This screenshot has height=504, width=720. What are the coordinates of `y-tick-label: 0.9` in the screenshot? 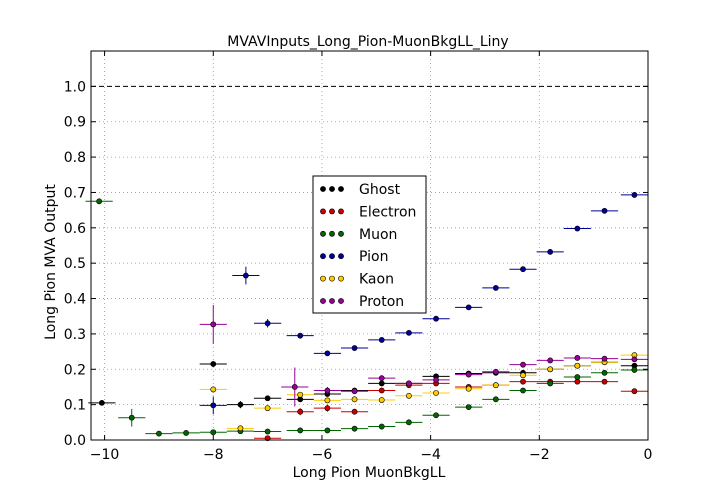 It's located at (75, 123).